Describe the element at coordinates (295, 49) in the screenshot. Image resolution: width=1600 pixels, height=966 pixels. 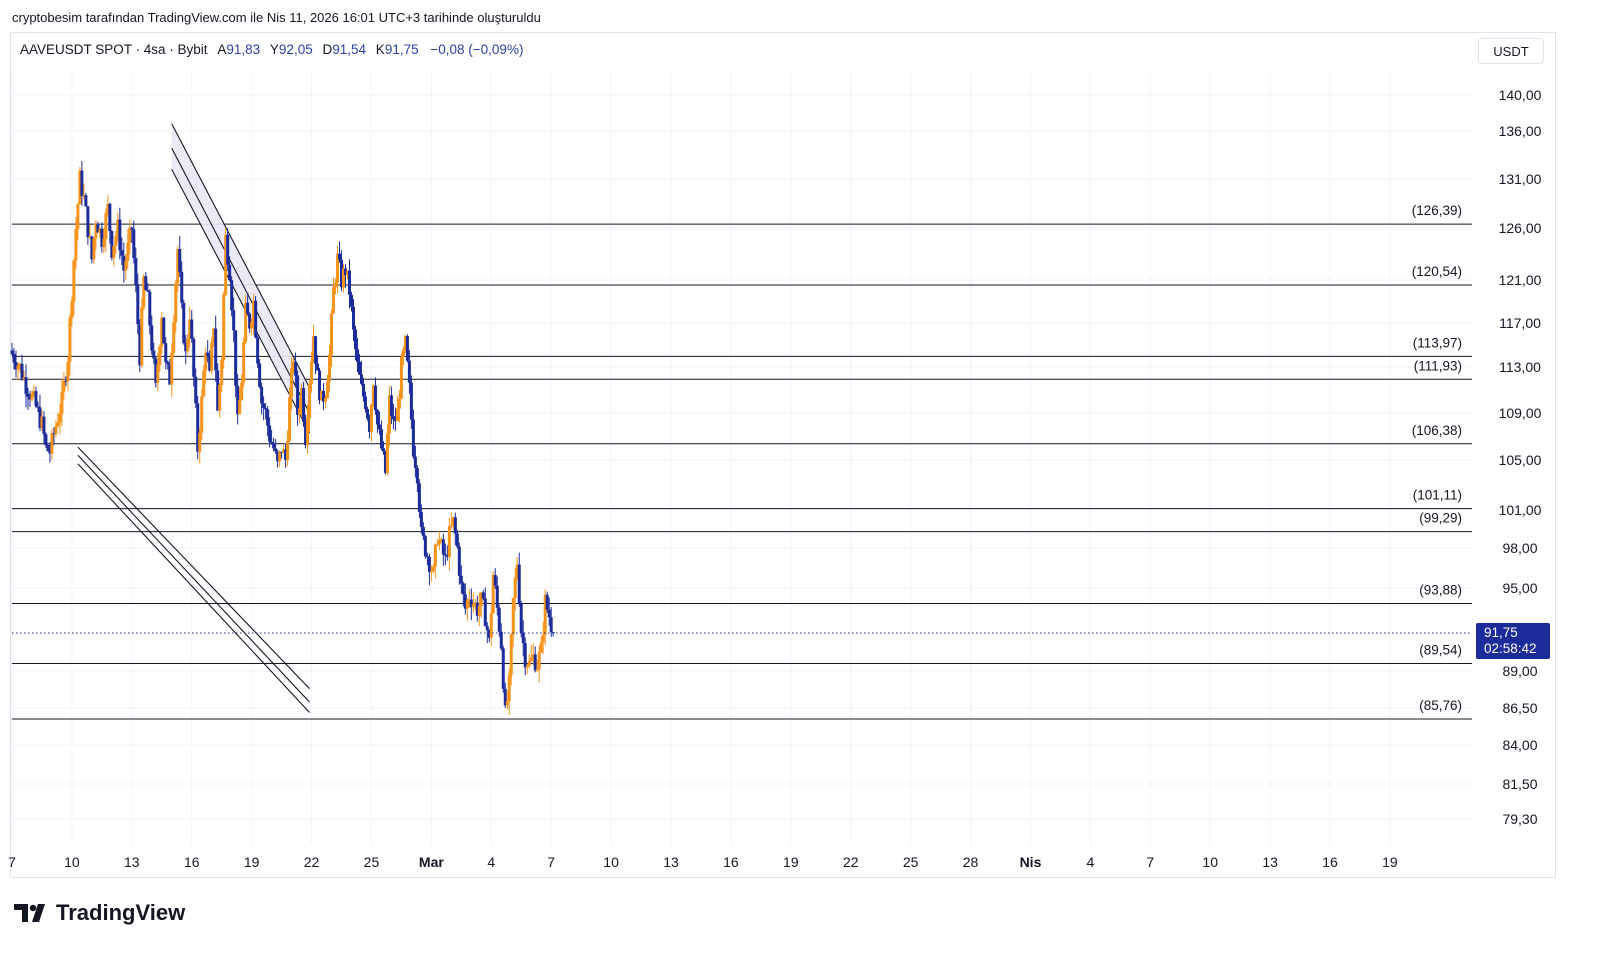
I see `high-value: 92,05` at that location.